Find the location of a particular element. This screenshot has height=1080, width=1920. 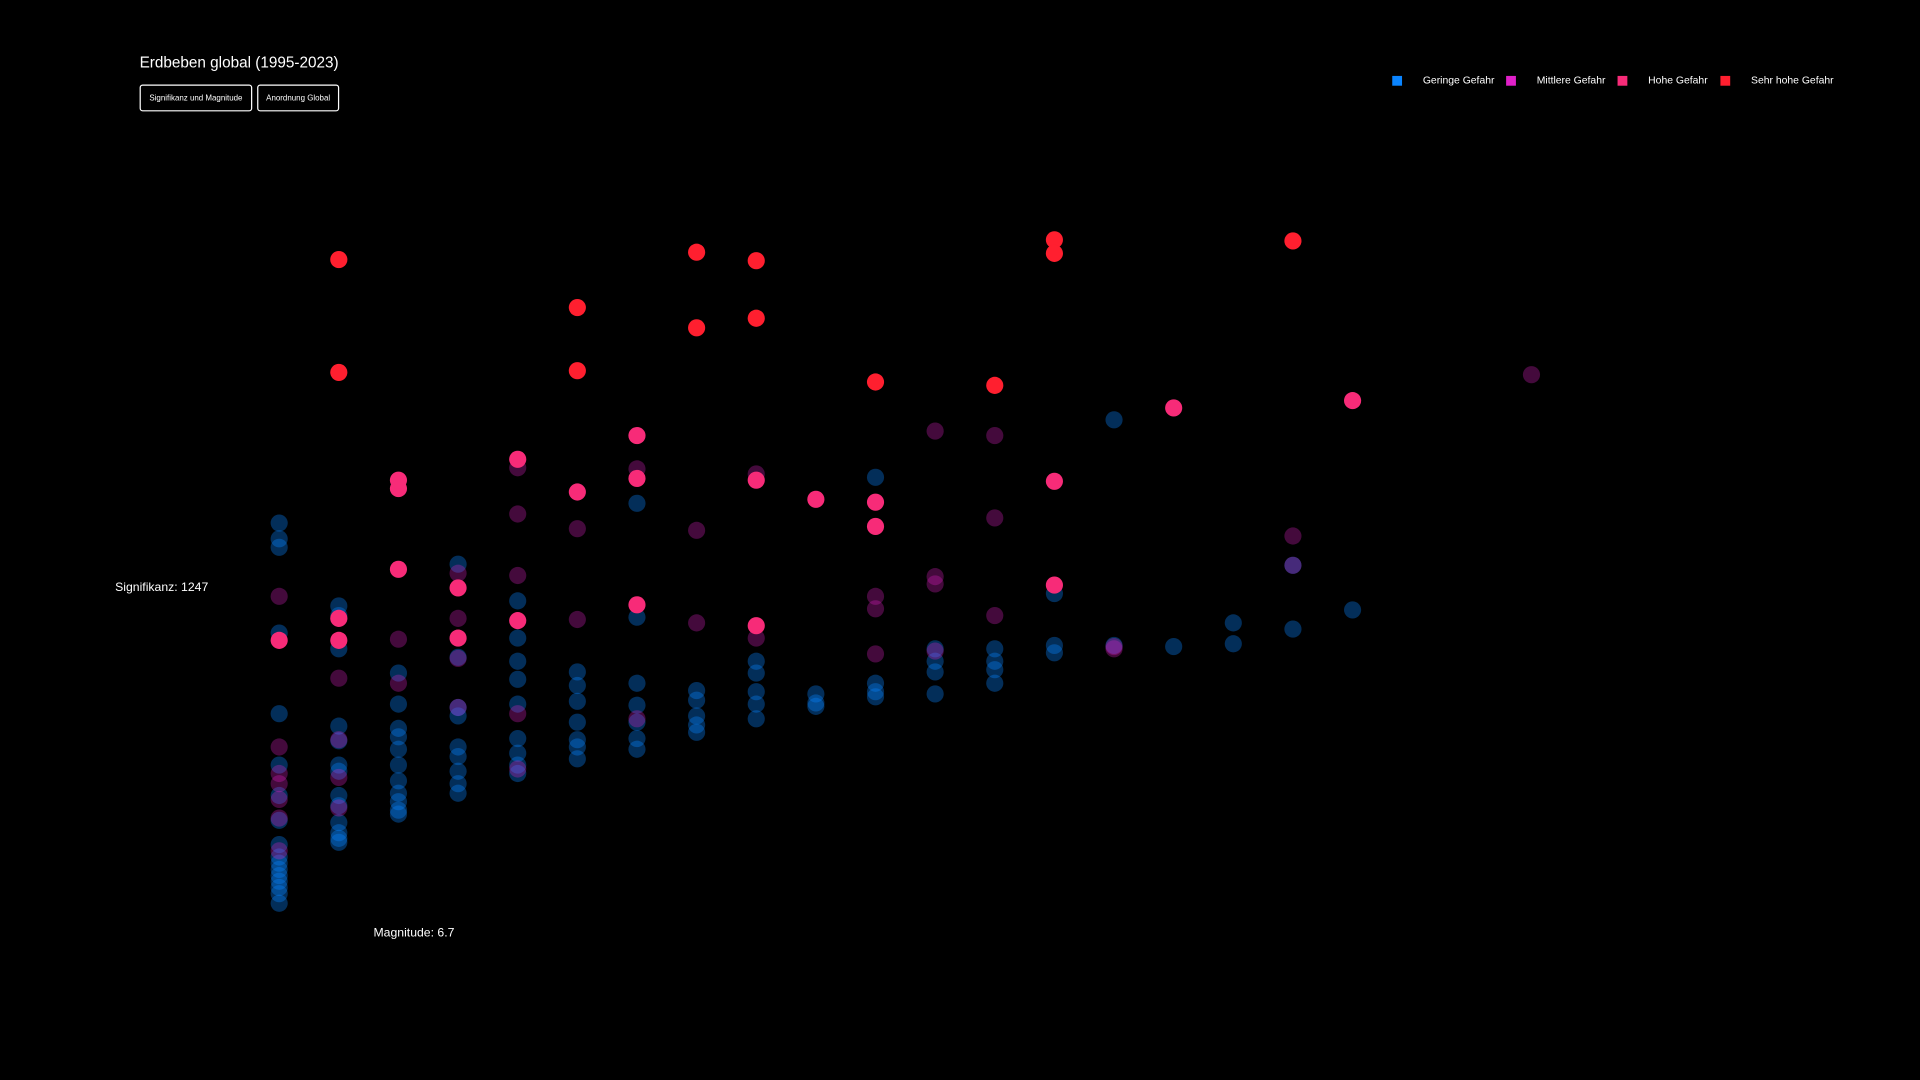

legend-item: Geringe Gefahr is located at coordinates (1443, 81).